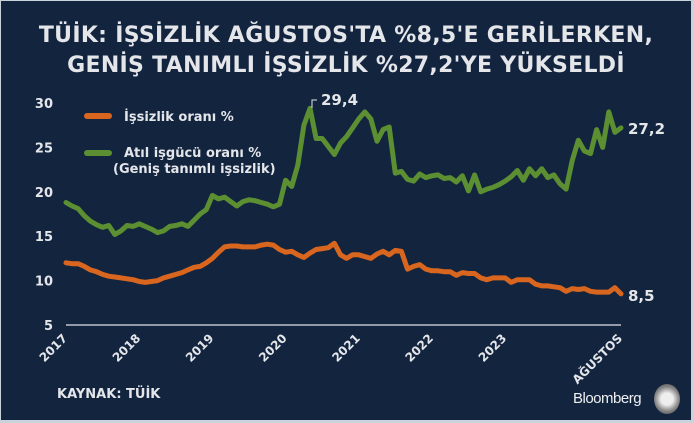 The width and height of the screenshot is (694, 423). I want to click on x-tick-label: 2020, so click(273, 348).